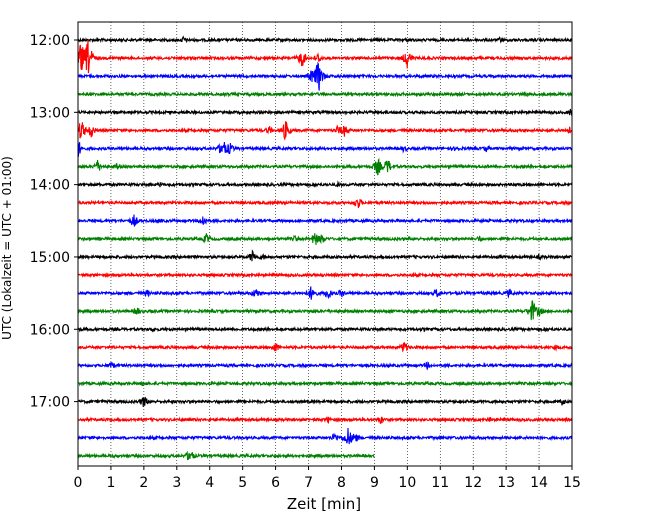  What do you see at coordinates (209, 483) in the screenshot?
I see `x-tick-label: 4` at bounding box center [209, 483].